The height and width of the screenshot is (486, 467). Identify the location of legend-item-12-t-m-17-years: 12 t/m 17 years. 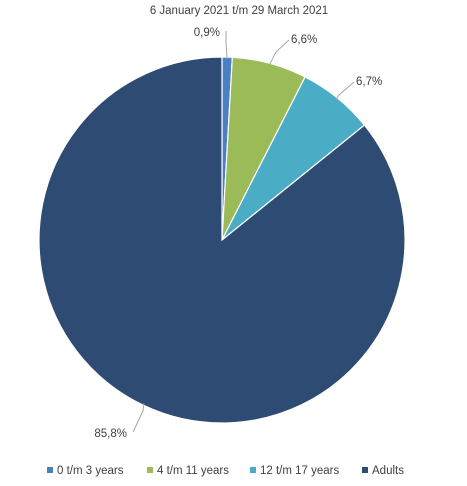
(295, 471).